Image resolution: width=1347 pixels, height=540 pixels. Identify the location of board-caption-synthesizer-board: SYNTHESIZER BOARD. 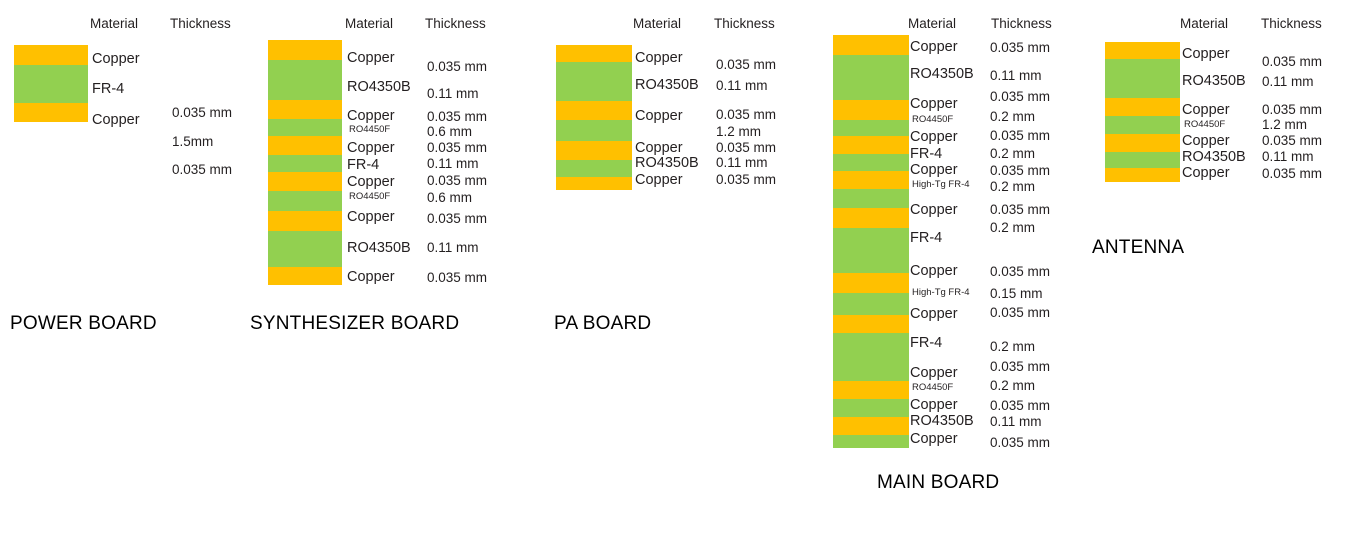
(355, 323).